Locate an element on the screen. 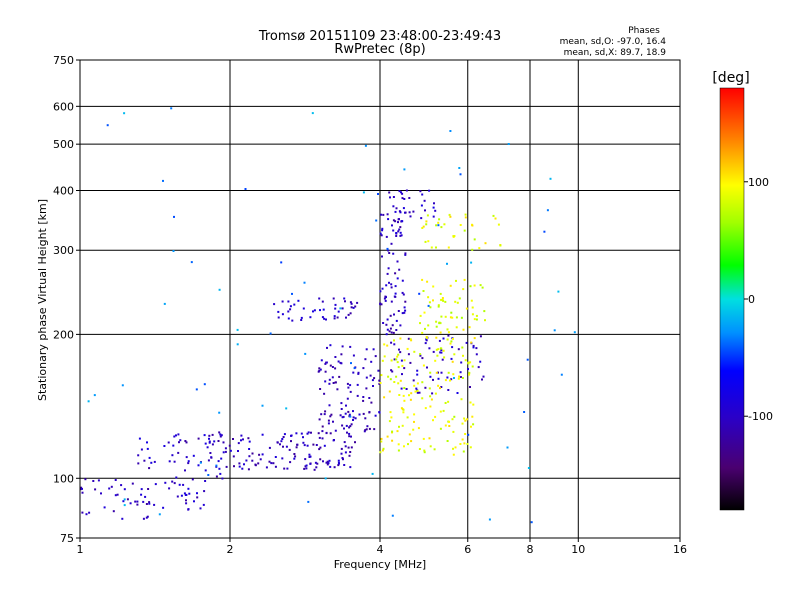 The image size is (800, 600). colorbar-tick-label: -100 is located at coordinates (760, 416).